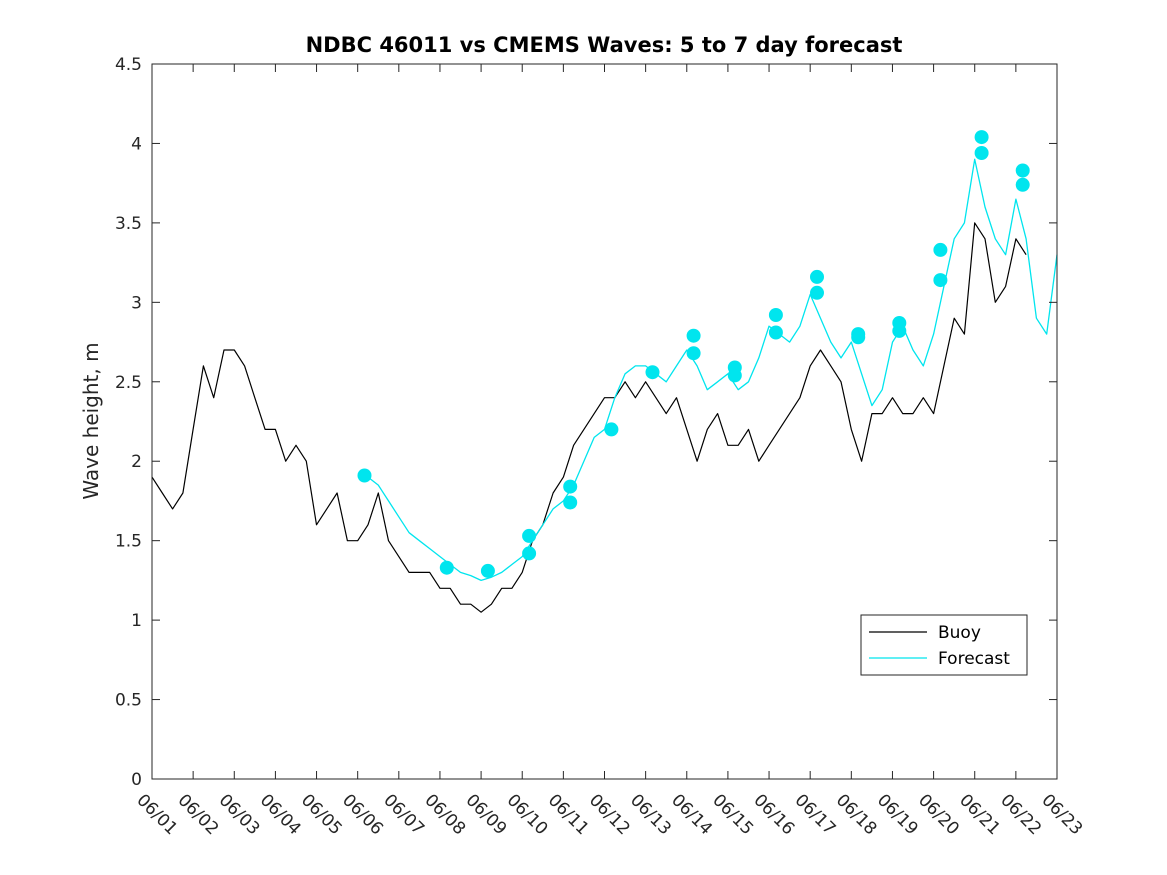 This screenshot has width=1167, height=875. I want to click on y-tick-label: 4.5, so click(128, 65).